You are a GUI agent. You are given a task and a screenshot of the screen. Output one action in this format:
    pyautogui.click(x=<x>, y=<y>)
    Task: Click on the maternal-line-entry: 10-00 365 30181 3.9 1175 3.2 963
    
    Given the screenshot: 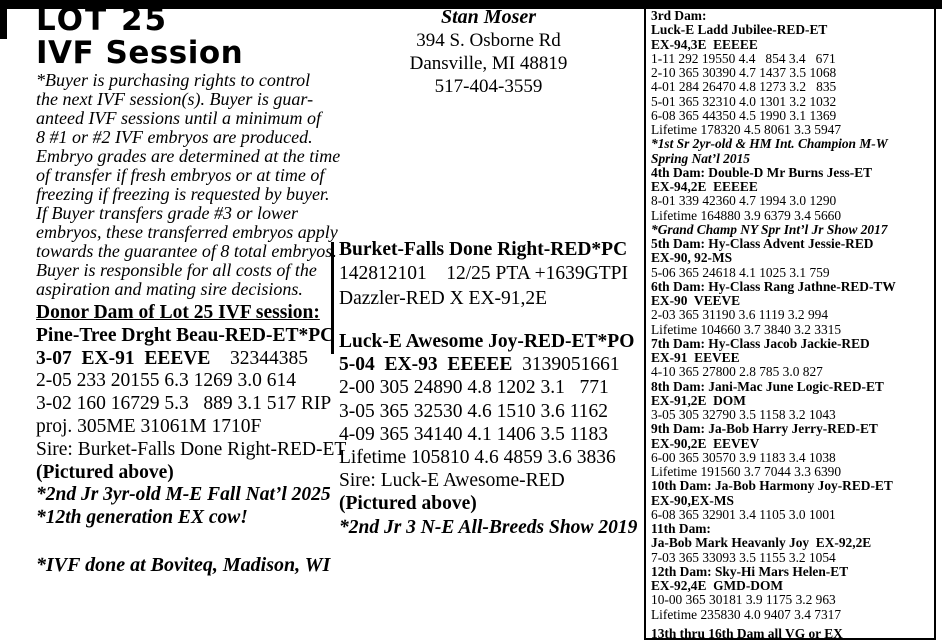 What is the action you would take?
    pyautogui.click(x=791, y=600)
    